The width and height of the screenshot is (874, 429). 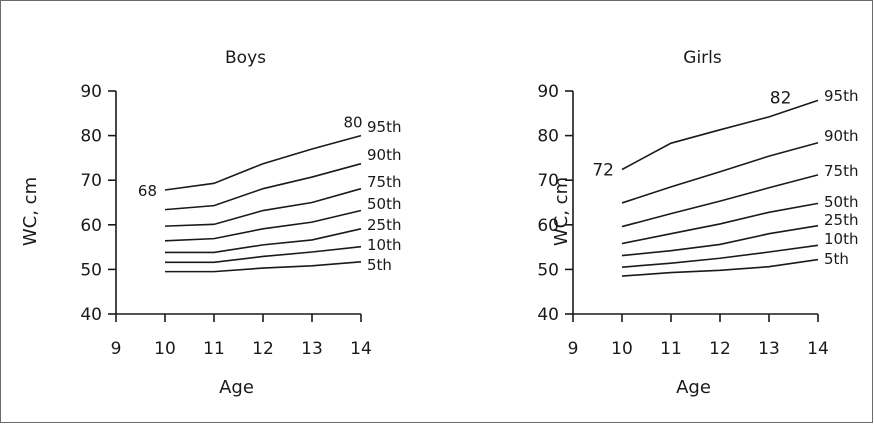 What do you see at coordinates (147, 191) in the screenshot?
I see `boys-annotation: 68` at bounding box center [147, 191].